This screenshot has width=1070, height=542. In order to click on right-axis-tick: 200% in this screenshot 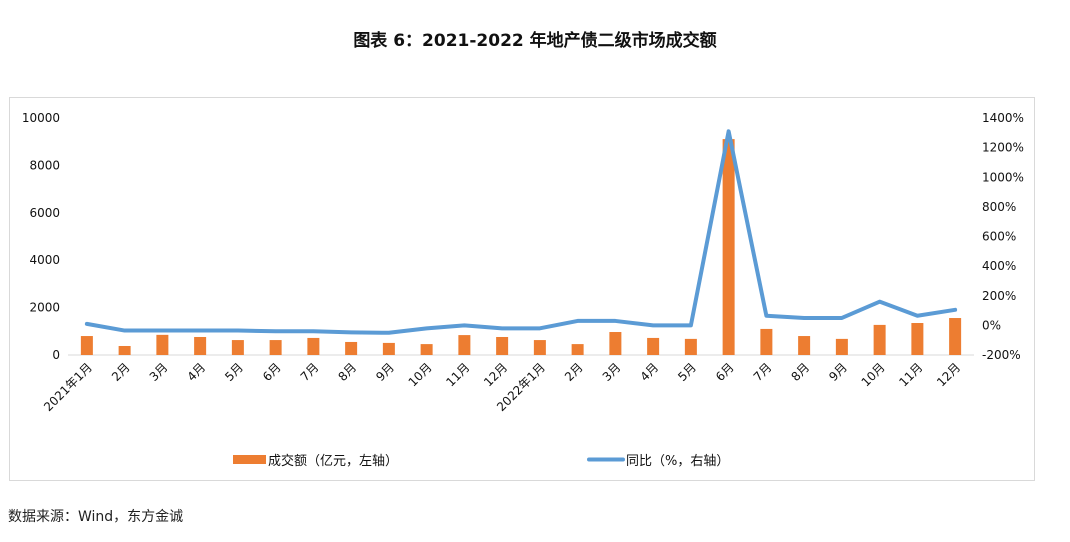, I will do `click(999, 296)`.